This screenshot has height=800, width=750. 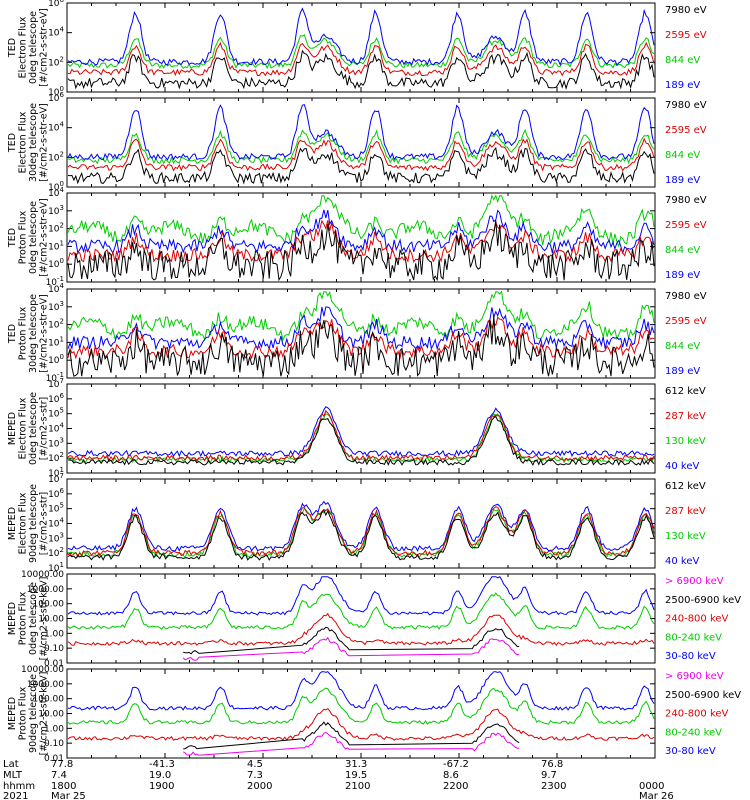 I want to click on x-tick-label-mlt: 7.3, so click(x=255, y=775).